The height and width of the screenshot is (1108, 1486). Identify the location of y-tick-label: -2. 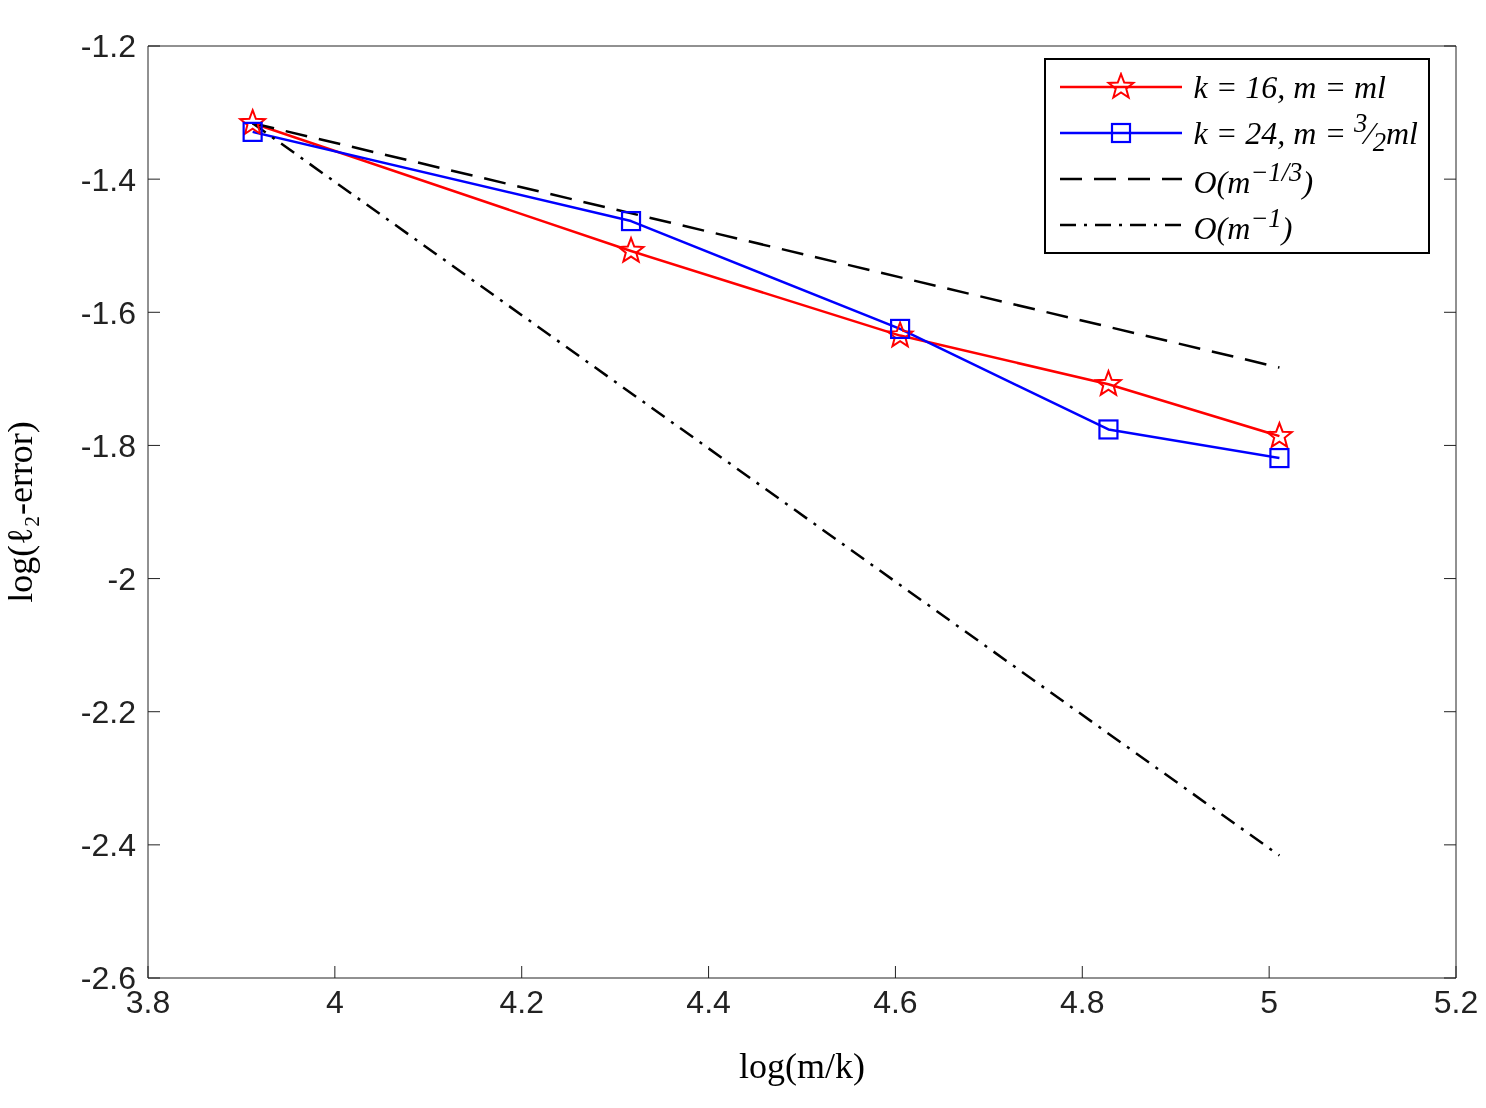
(121, 578).